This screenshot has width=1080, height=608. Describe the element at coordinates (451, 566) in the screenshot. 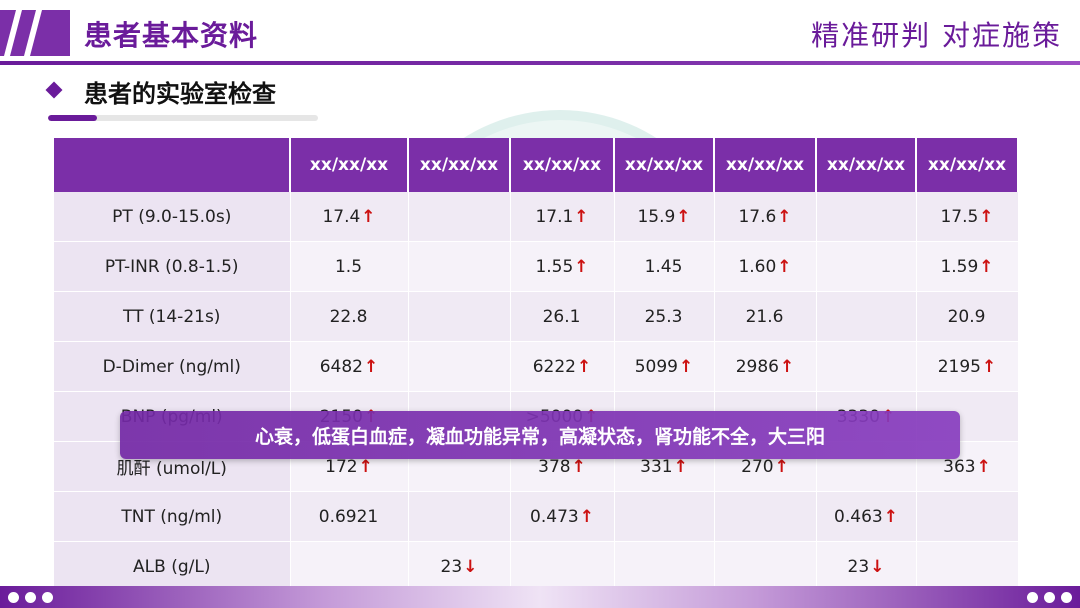

I see `cell-value: 23` at that location.